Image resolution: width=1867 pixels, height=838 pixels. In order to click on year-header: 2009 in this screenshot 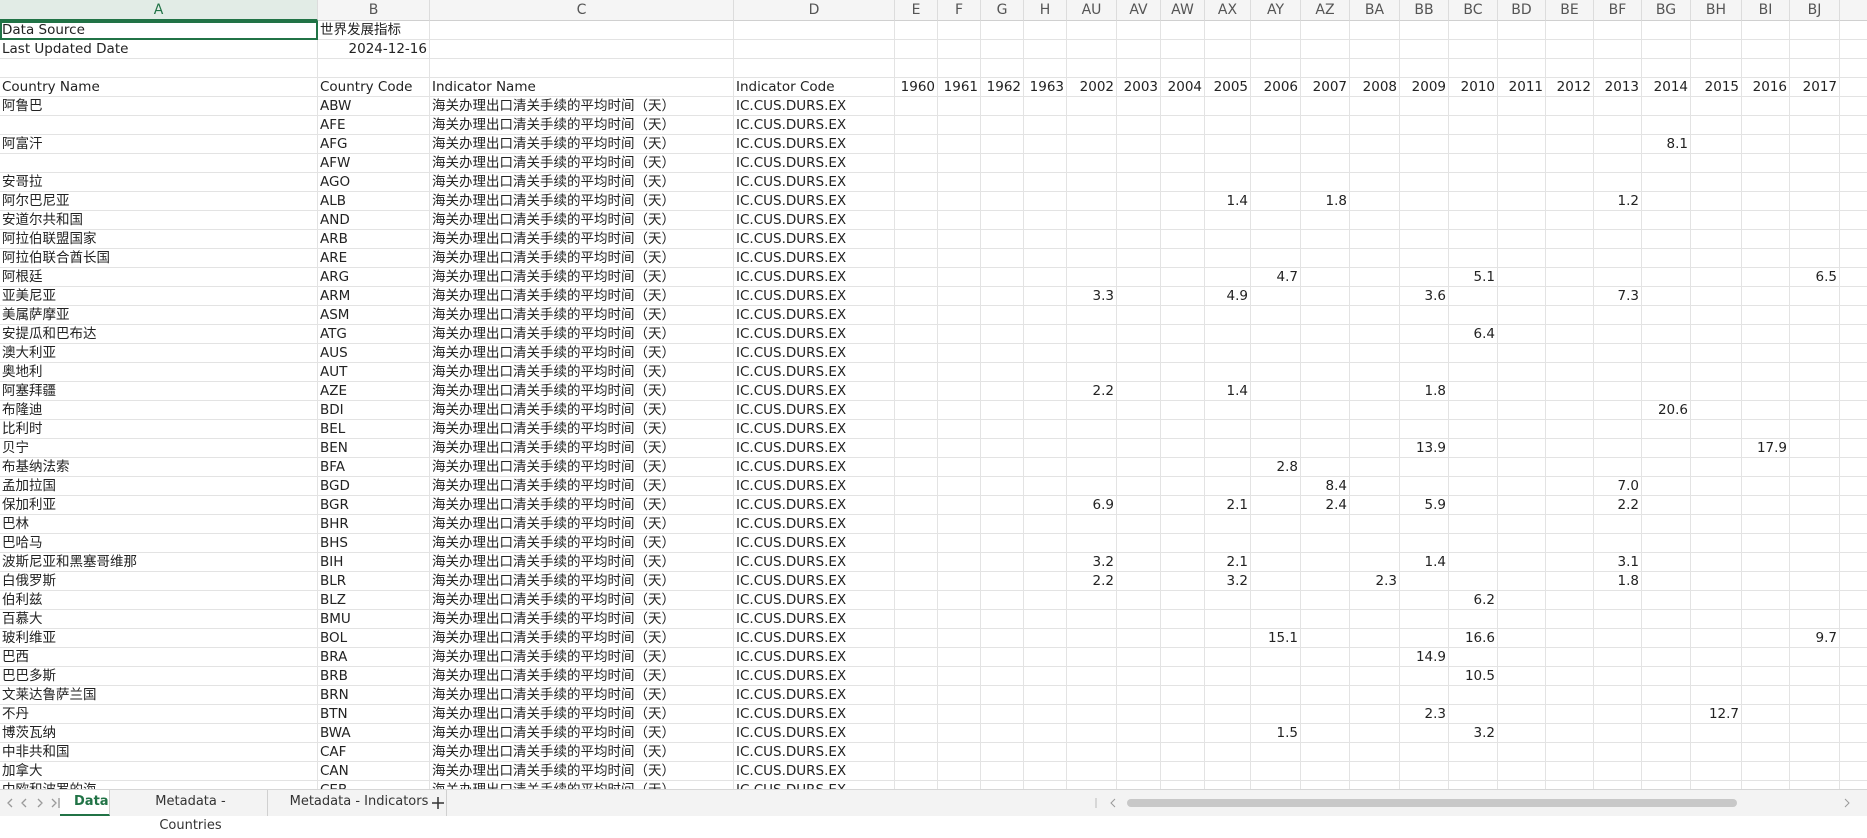, I will do `click(1424, 87)`.